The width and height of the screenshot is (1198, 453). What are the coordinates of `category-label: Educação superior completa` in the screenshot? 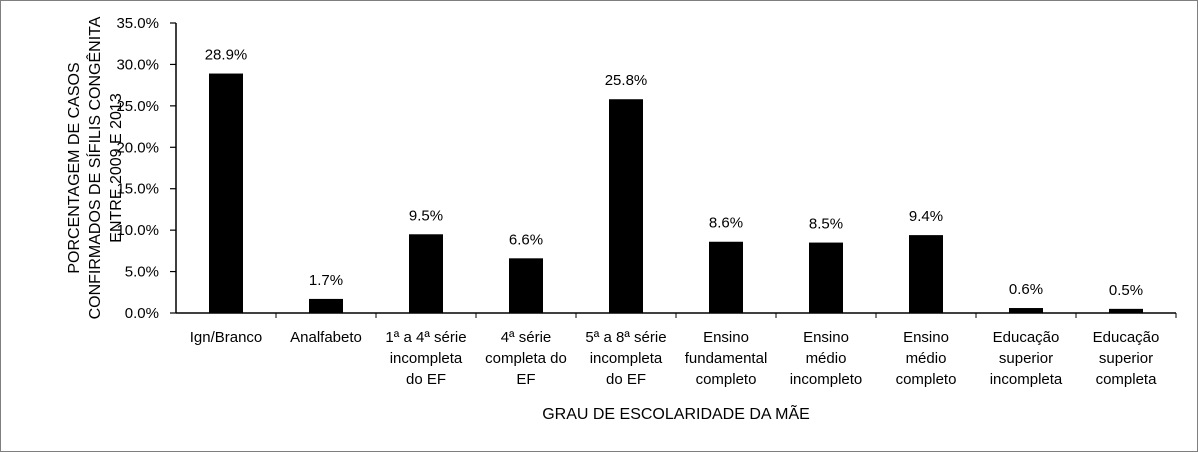 It's located at (1126, 358).